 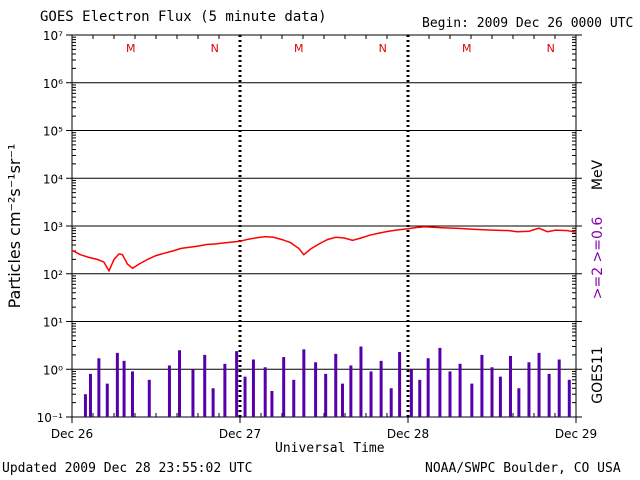 I want to click on updated-timestamp: Updated 2009 Dec 28 23:55:02 UTC, so click(x=127, y=468).